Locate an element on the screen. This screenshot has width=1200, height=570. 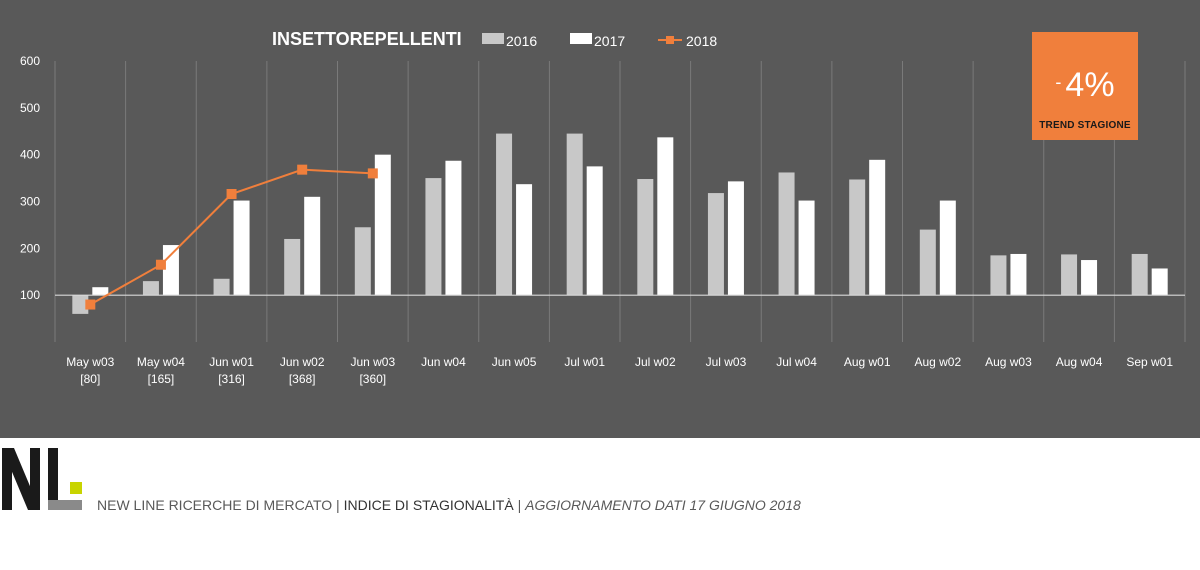
bar-2017-aug-w04 is located at coordinates (1089, 278).